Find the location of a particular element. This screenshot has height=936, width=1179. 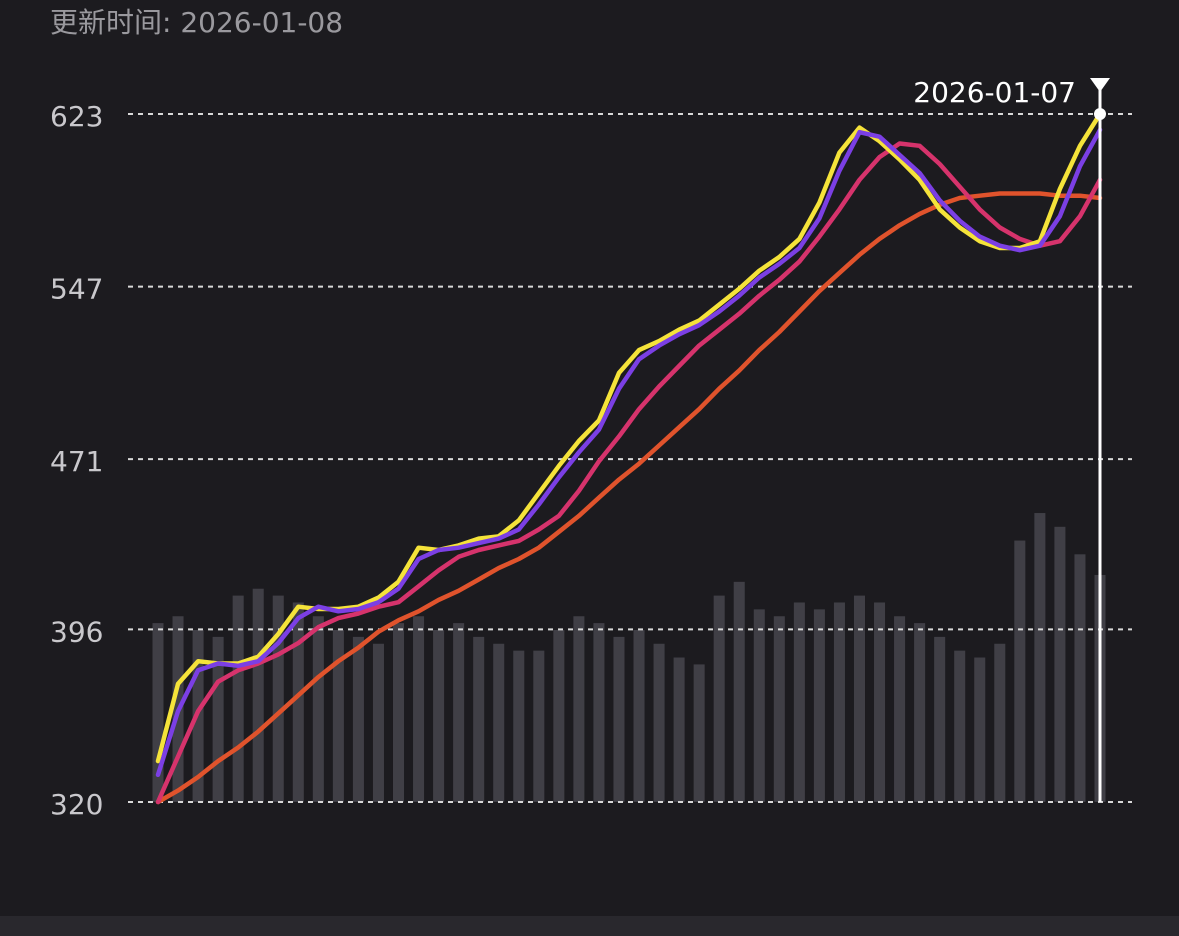

crosshair-label: 2026-01-07 is located at coordinates (994, 92).